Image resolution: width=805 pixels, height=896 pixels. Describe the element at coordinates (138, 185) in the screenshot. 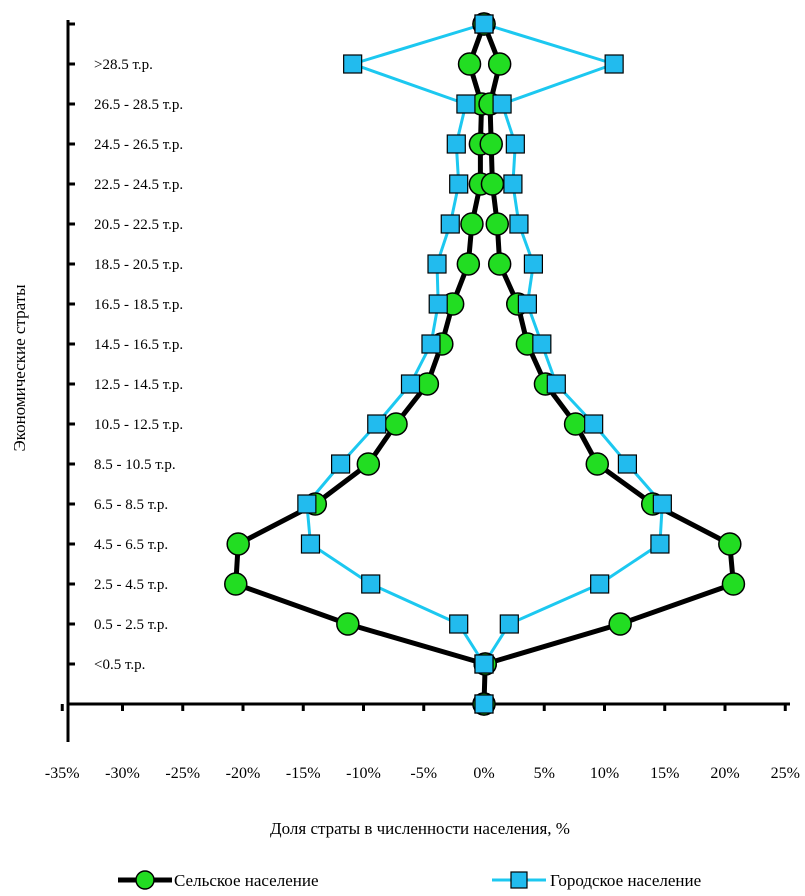

I see `category-label: 22.5 - 24.5 т.р.` at that location.